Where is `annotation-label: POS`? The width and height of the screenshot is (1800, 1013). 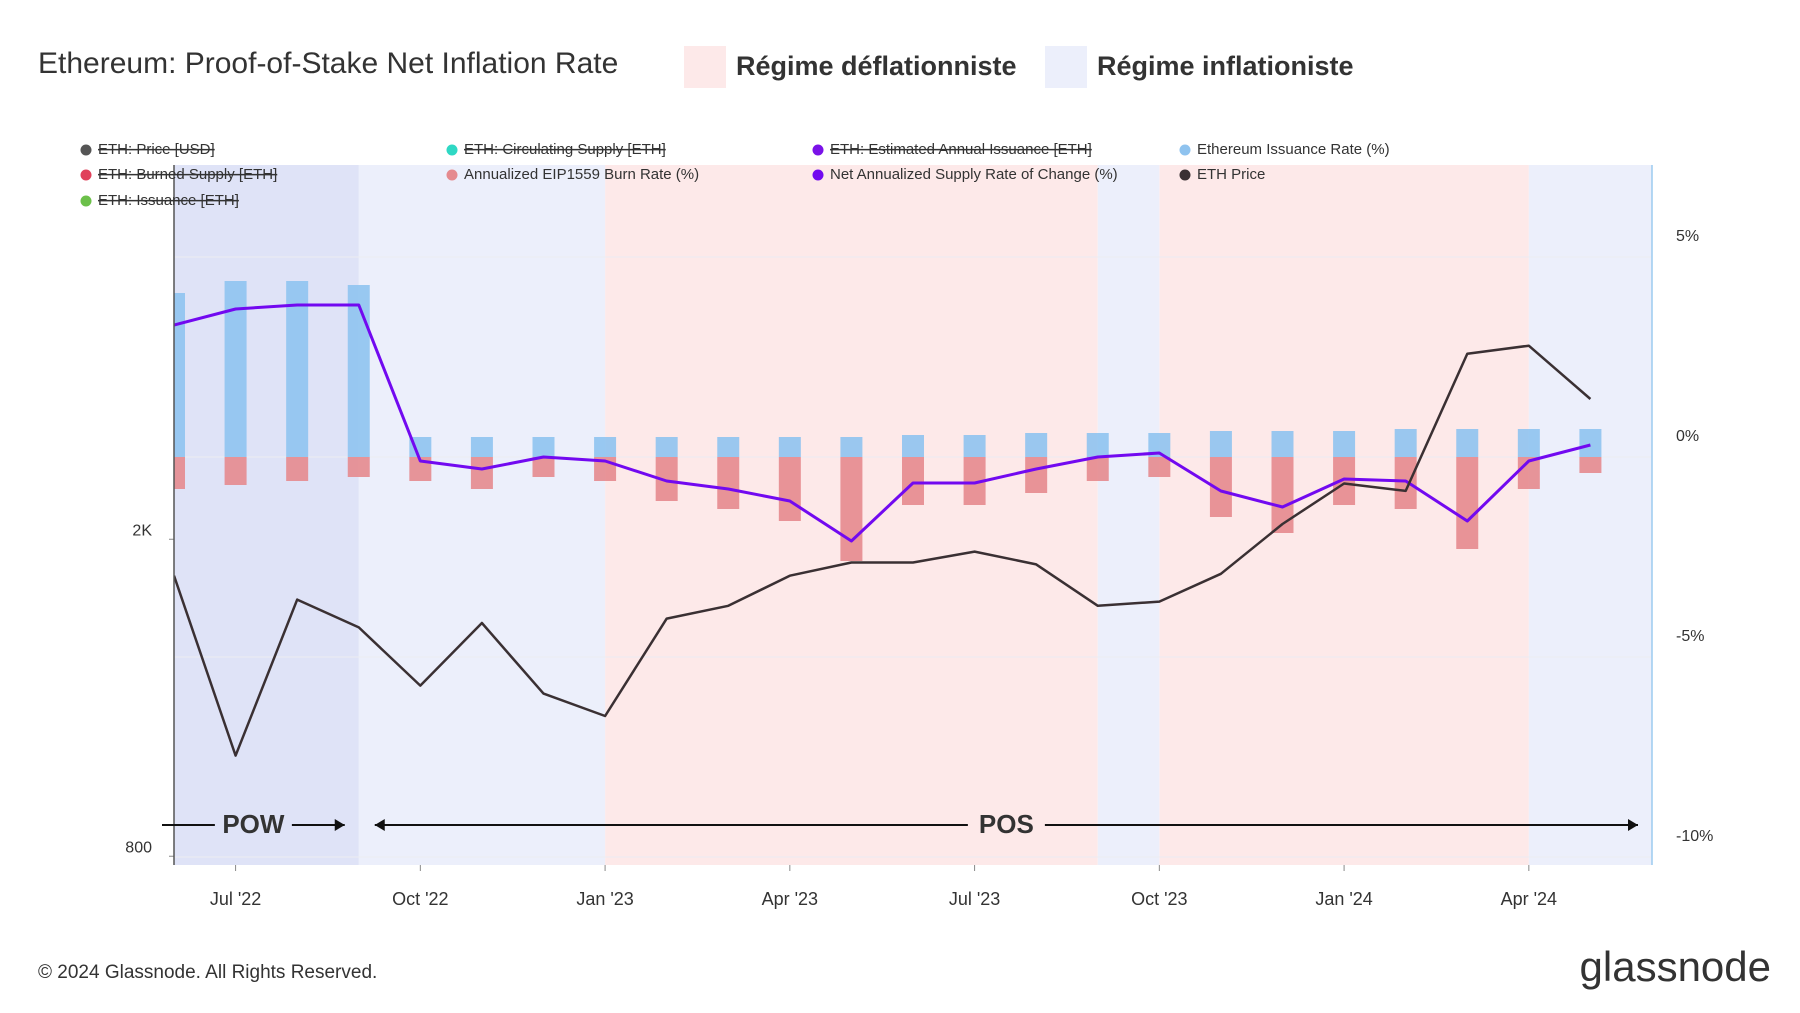
annotation-label: POS is located at coordinates (1006, 824).